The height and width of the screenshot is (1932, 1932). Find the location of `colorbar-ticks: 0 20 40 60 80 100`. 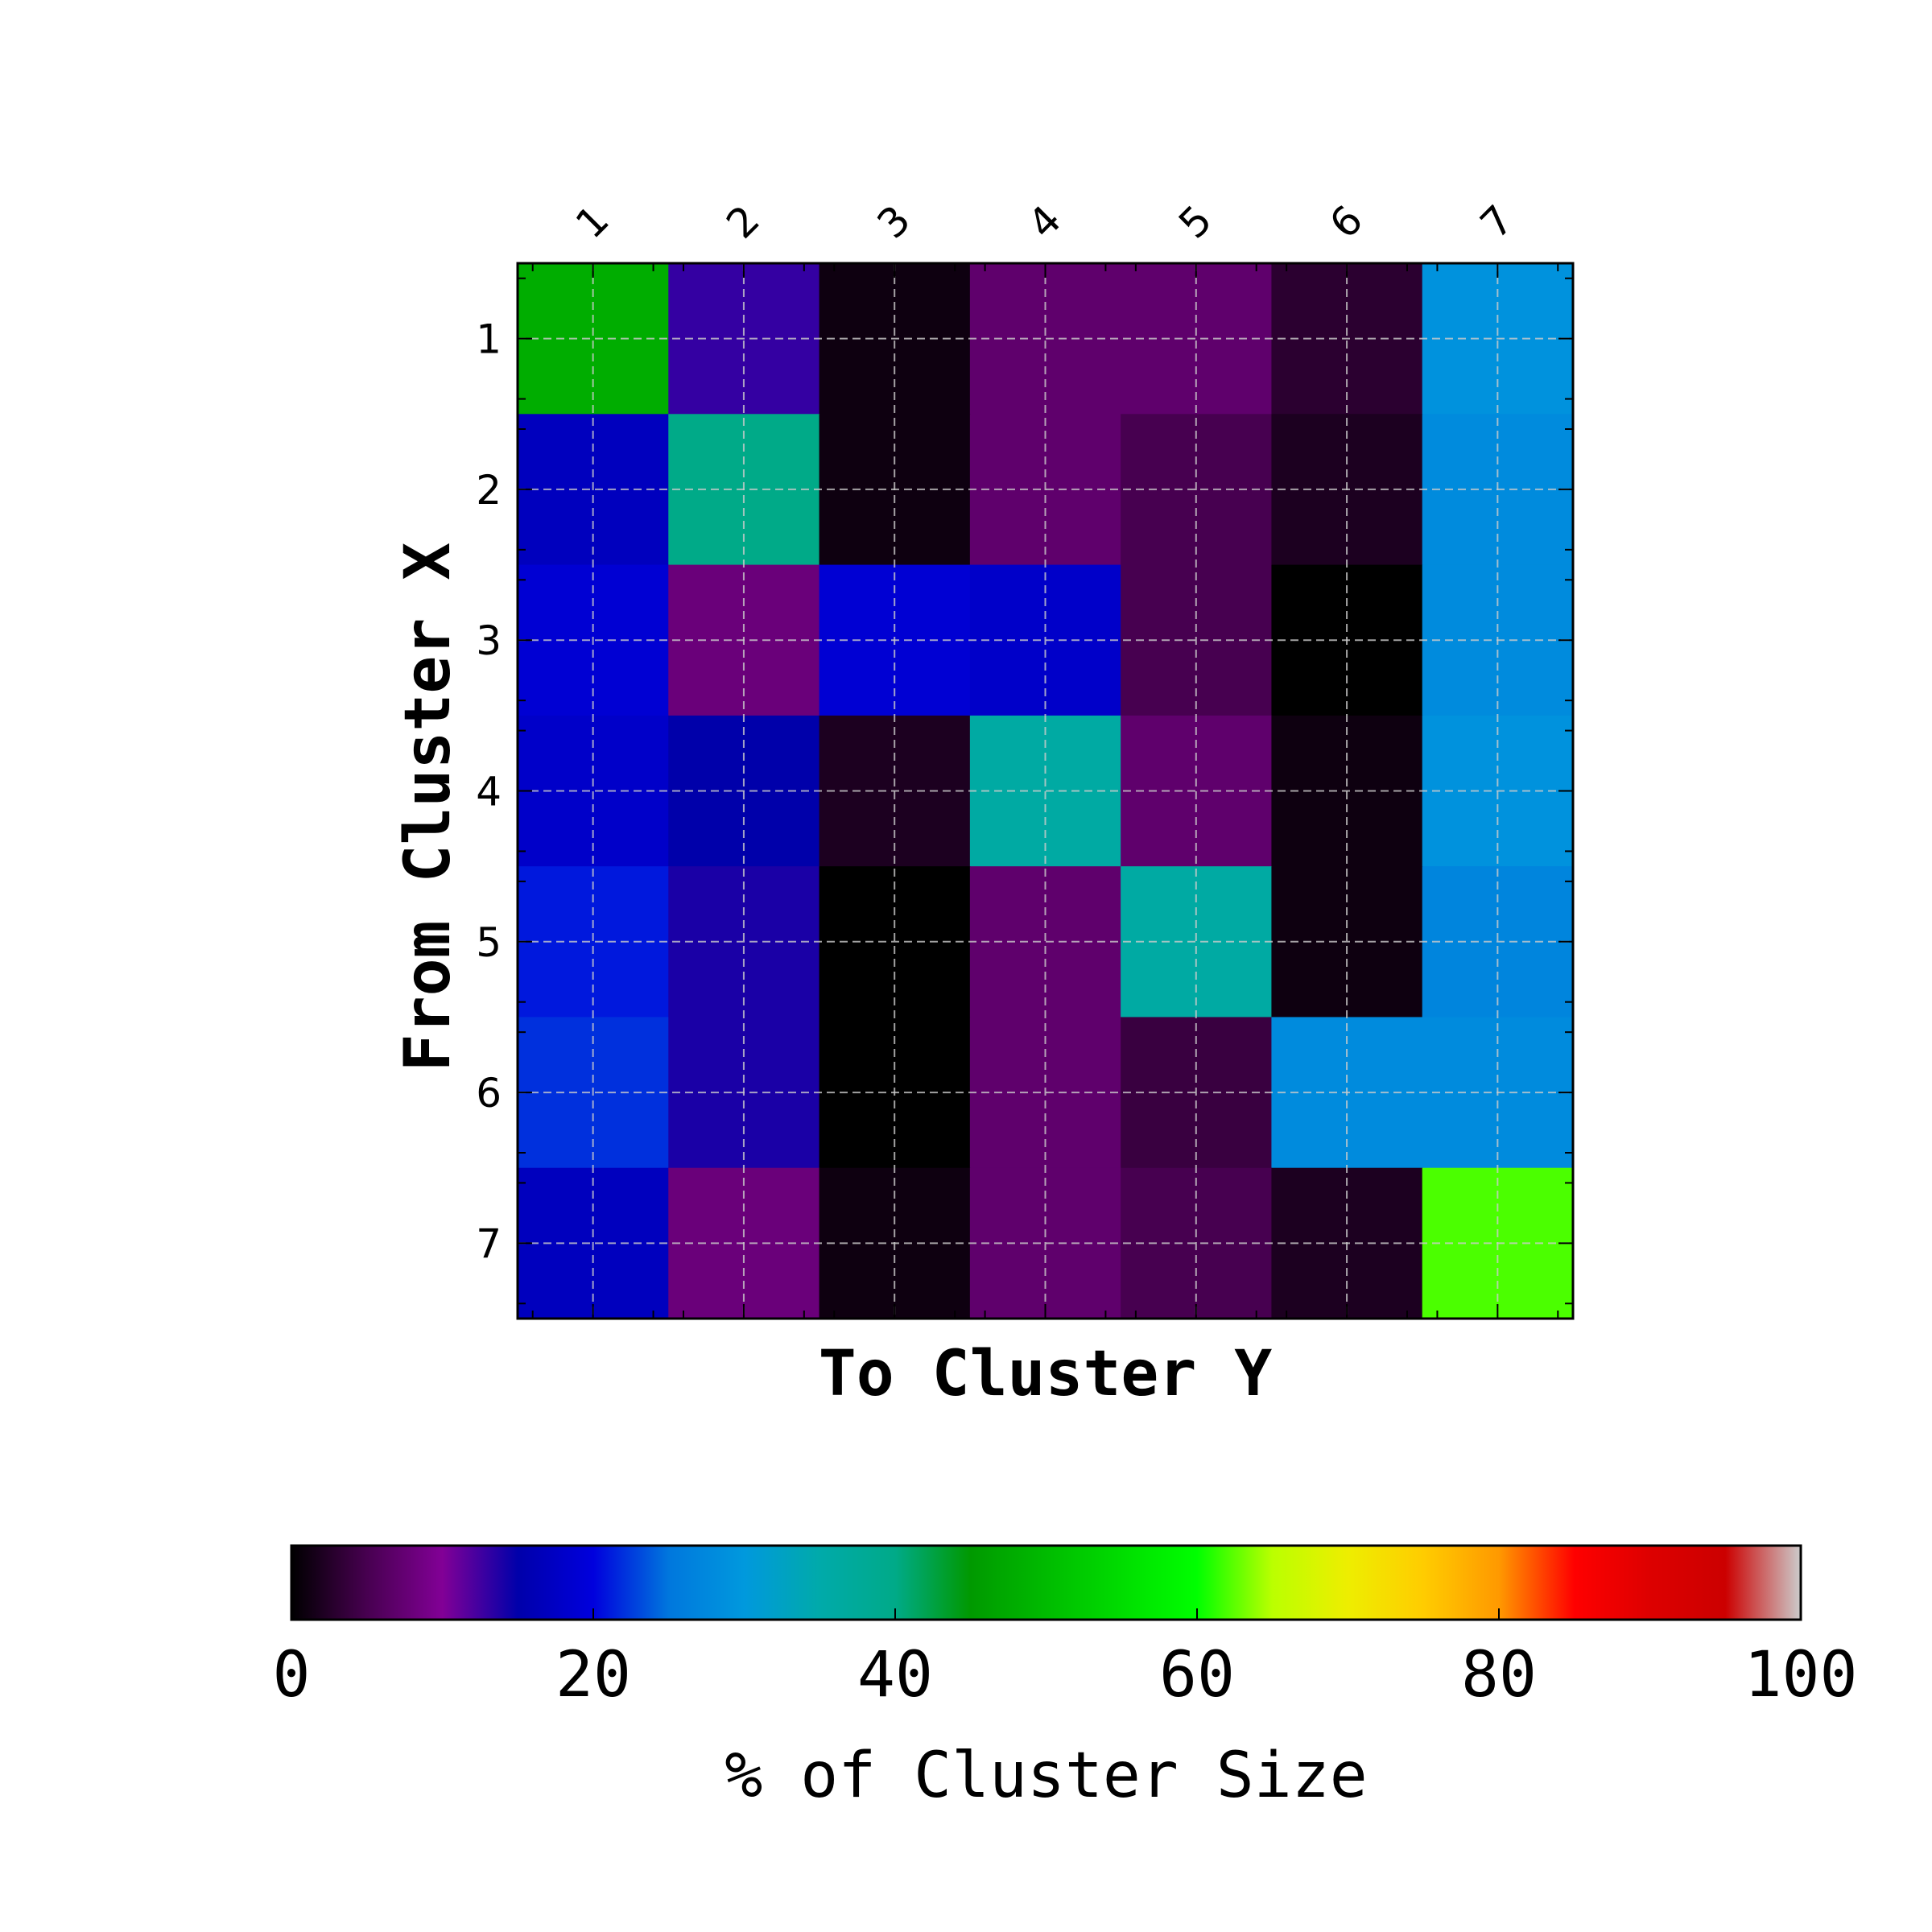

colorbar-ticks: 0 20 40 60 80 100 is located at coordinates (1065, 1659).